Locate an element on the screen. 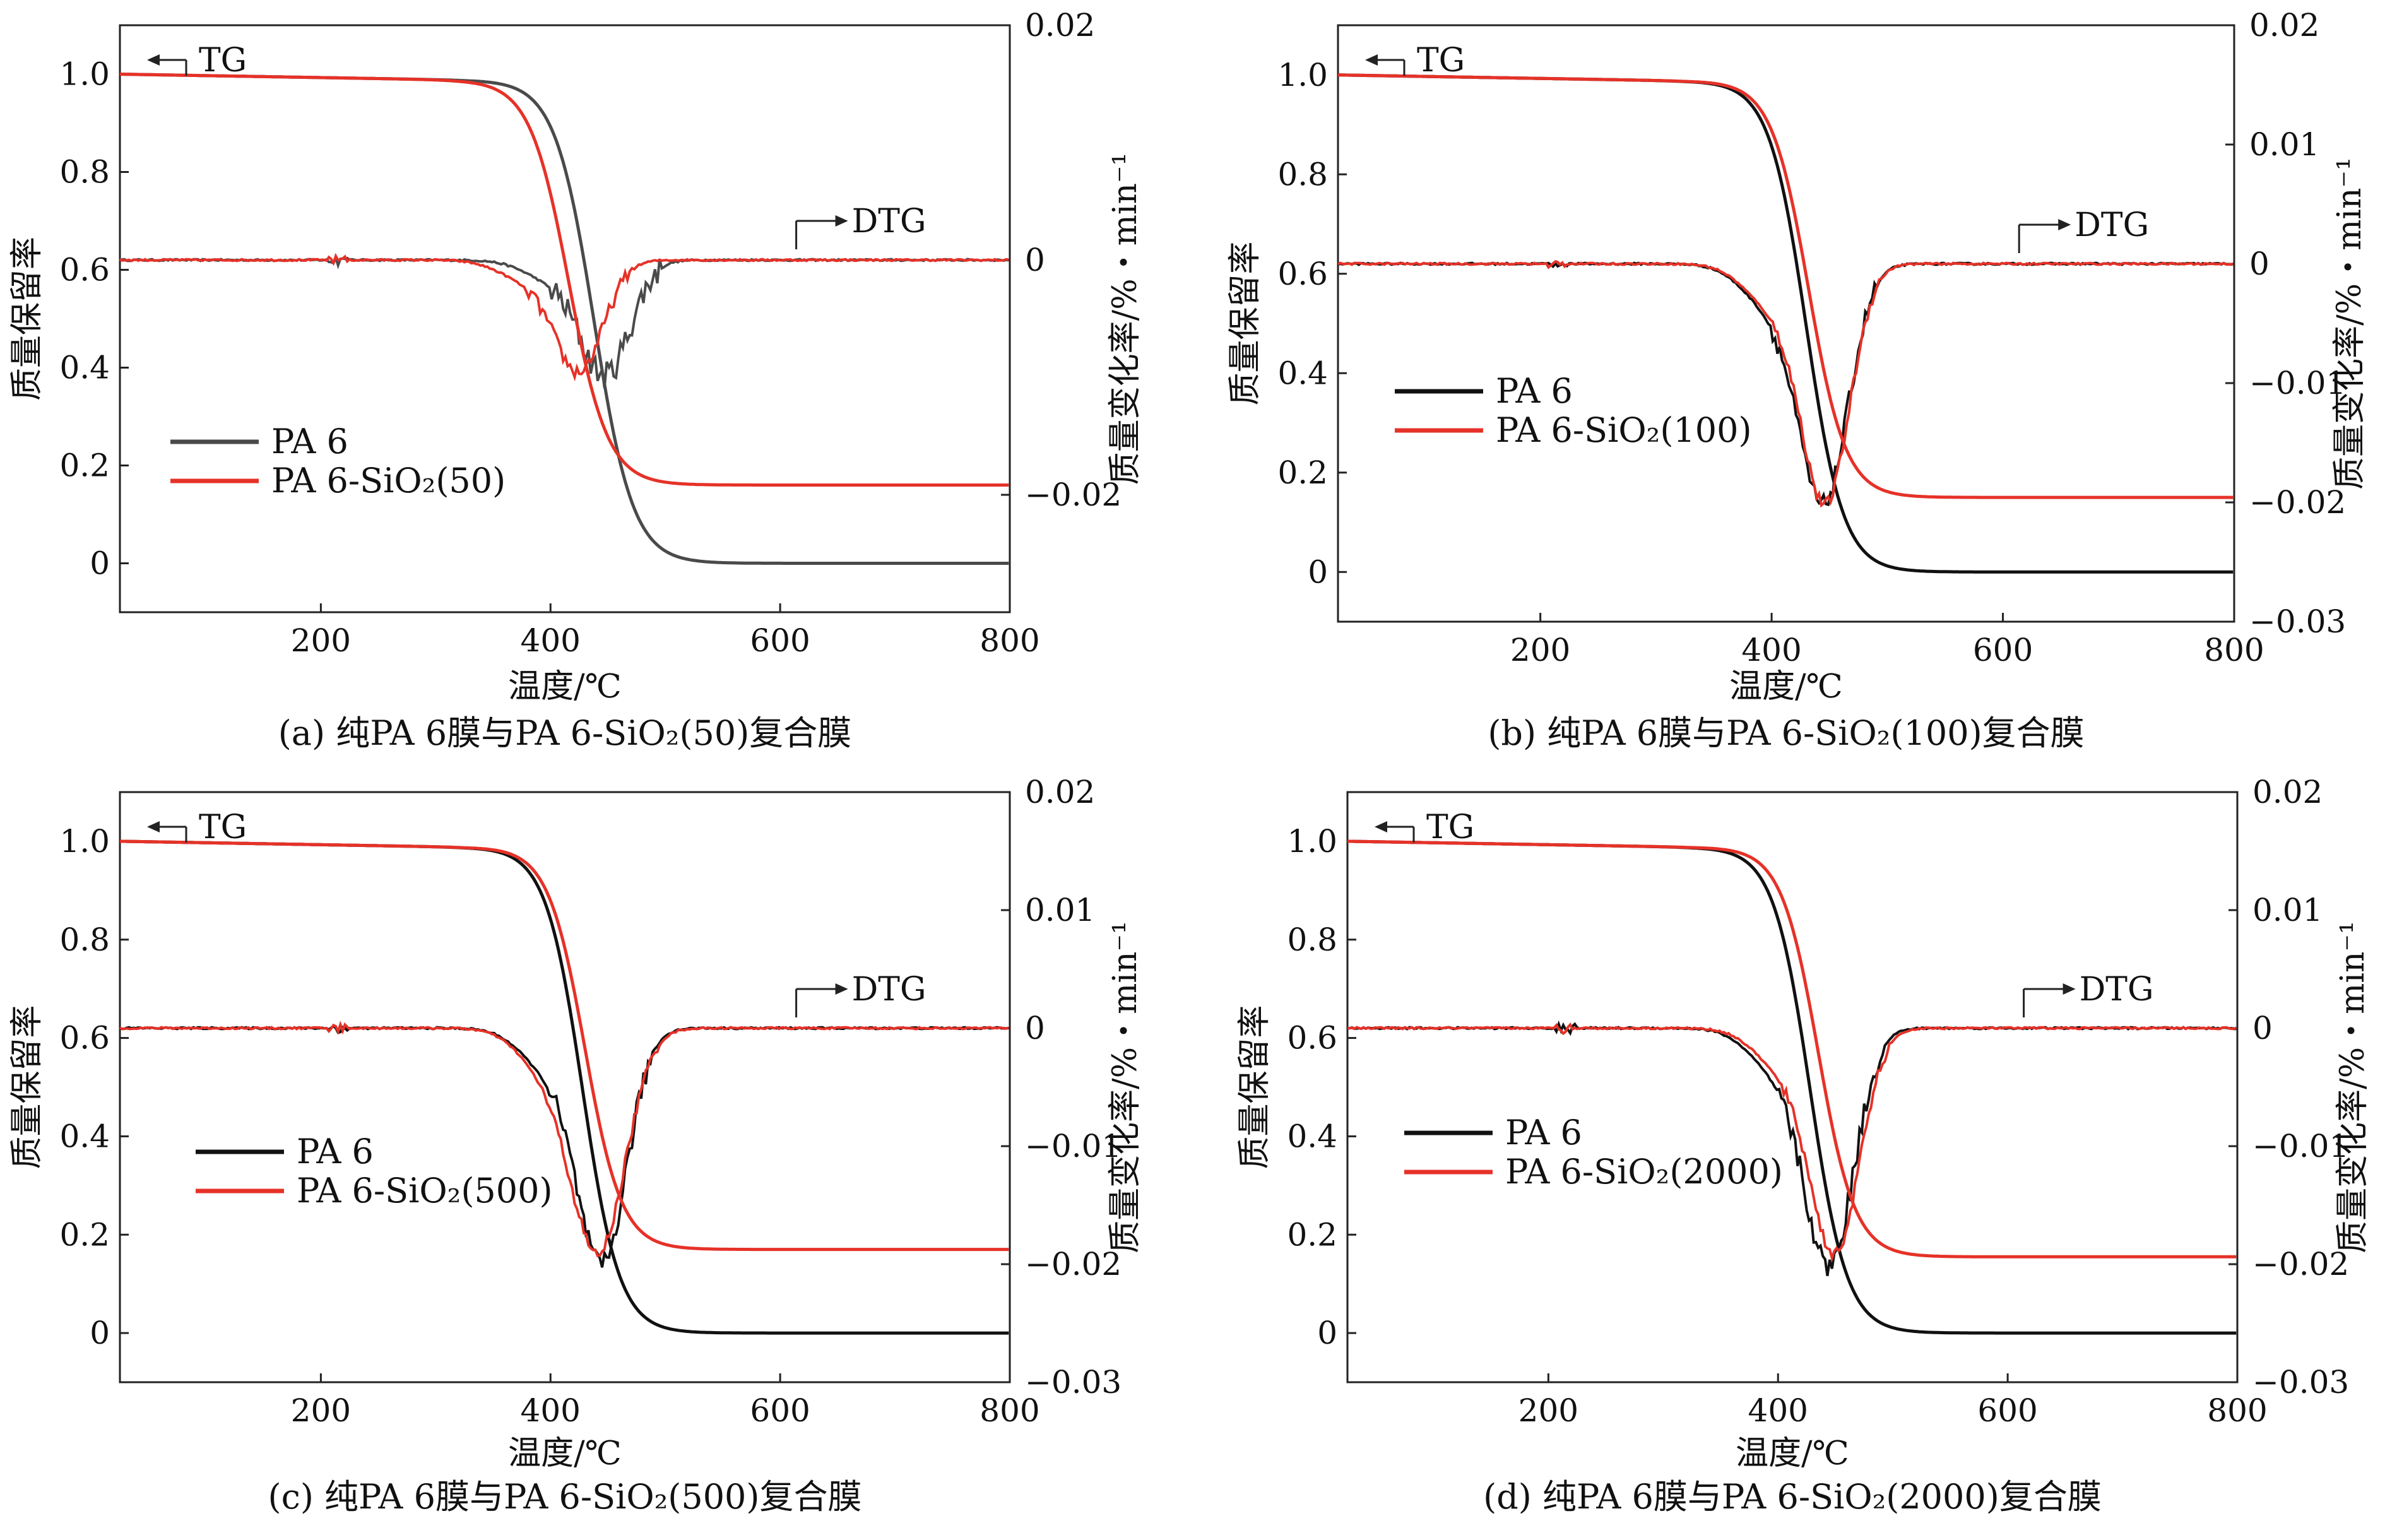 The height and width of the screenshot is (1540, 2397). x-tick-label: 400 is located at coordinates (551, 1411).